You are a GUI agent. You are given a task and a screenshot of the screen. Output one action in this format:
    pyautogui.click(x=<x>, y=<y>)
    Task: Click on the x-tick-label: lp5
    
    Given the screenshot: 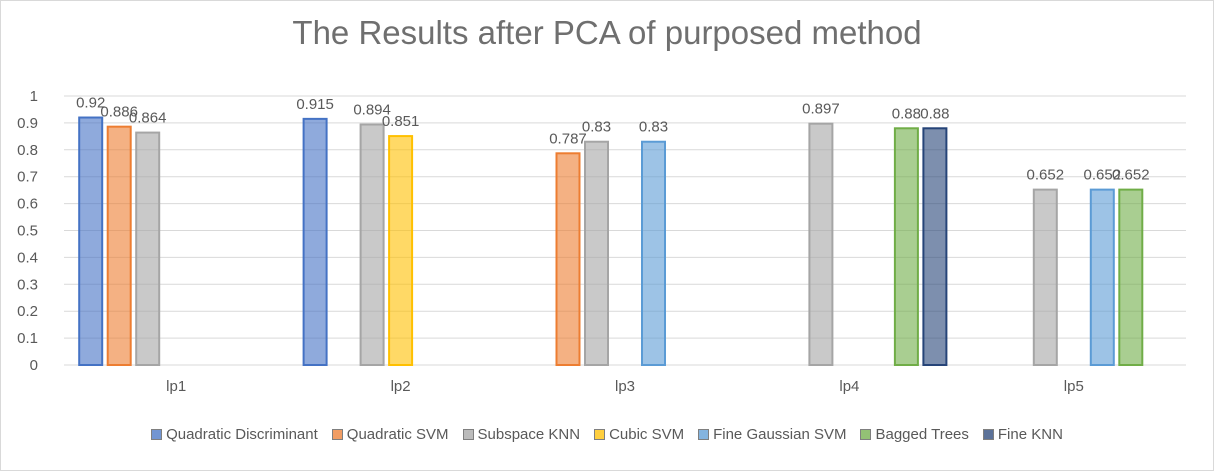 What is the action you would take?
    pyautogui.click(x=1074, y=386)
    